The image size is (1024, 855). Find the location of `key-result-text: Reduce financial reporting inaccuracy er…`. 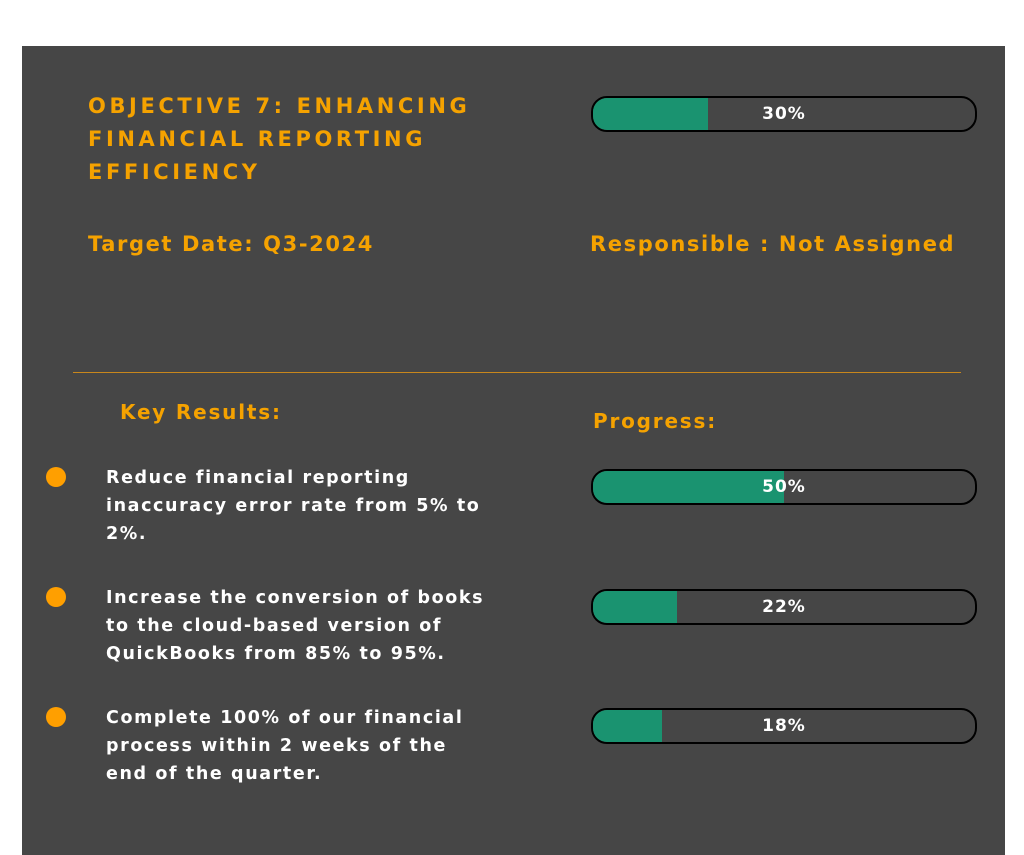

key-result-text: Reduce financial reporting inaccuracy er… is located at coordinates (293, 506).